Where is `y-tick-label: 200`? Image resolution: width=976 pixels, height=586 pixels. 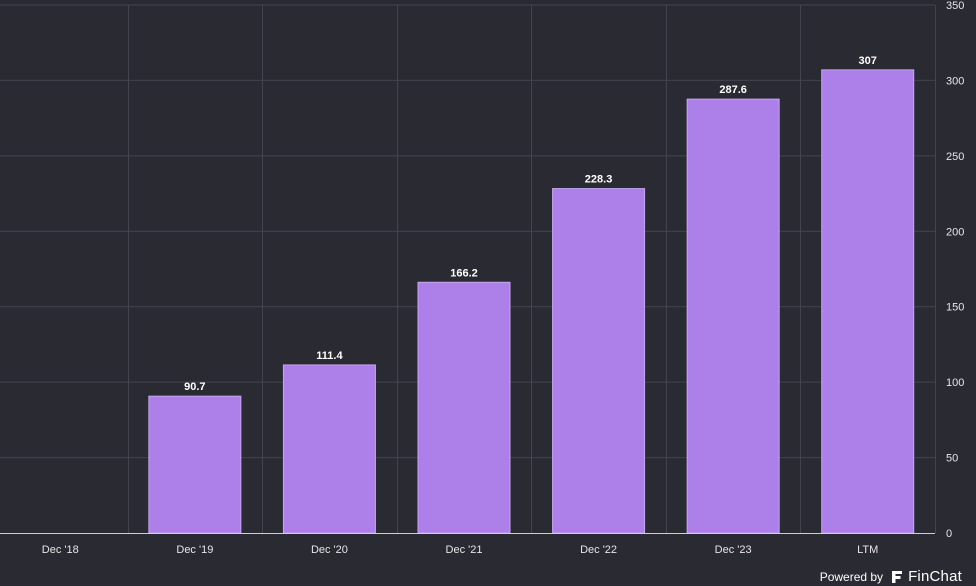 y-tick-label: 200 is located at coordinates (955, 232).